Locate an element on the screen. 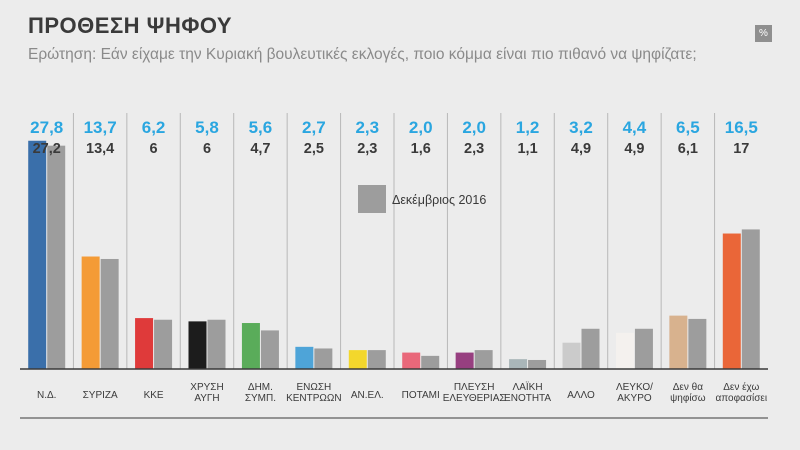  value-label-current: 5,6 is located at coordinates (261, 127).